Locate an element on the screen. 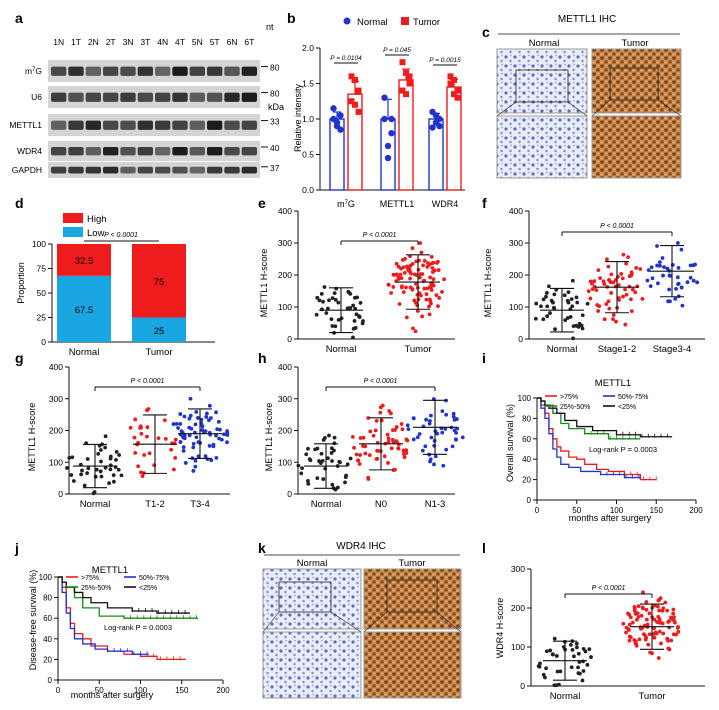  x-tick-label: 0 is located at coordinates (58, 690).